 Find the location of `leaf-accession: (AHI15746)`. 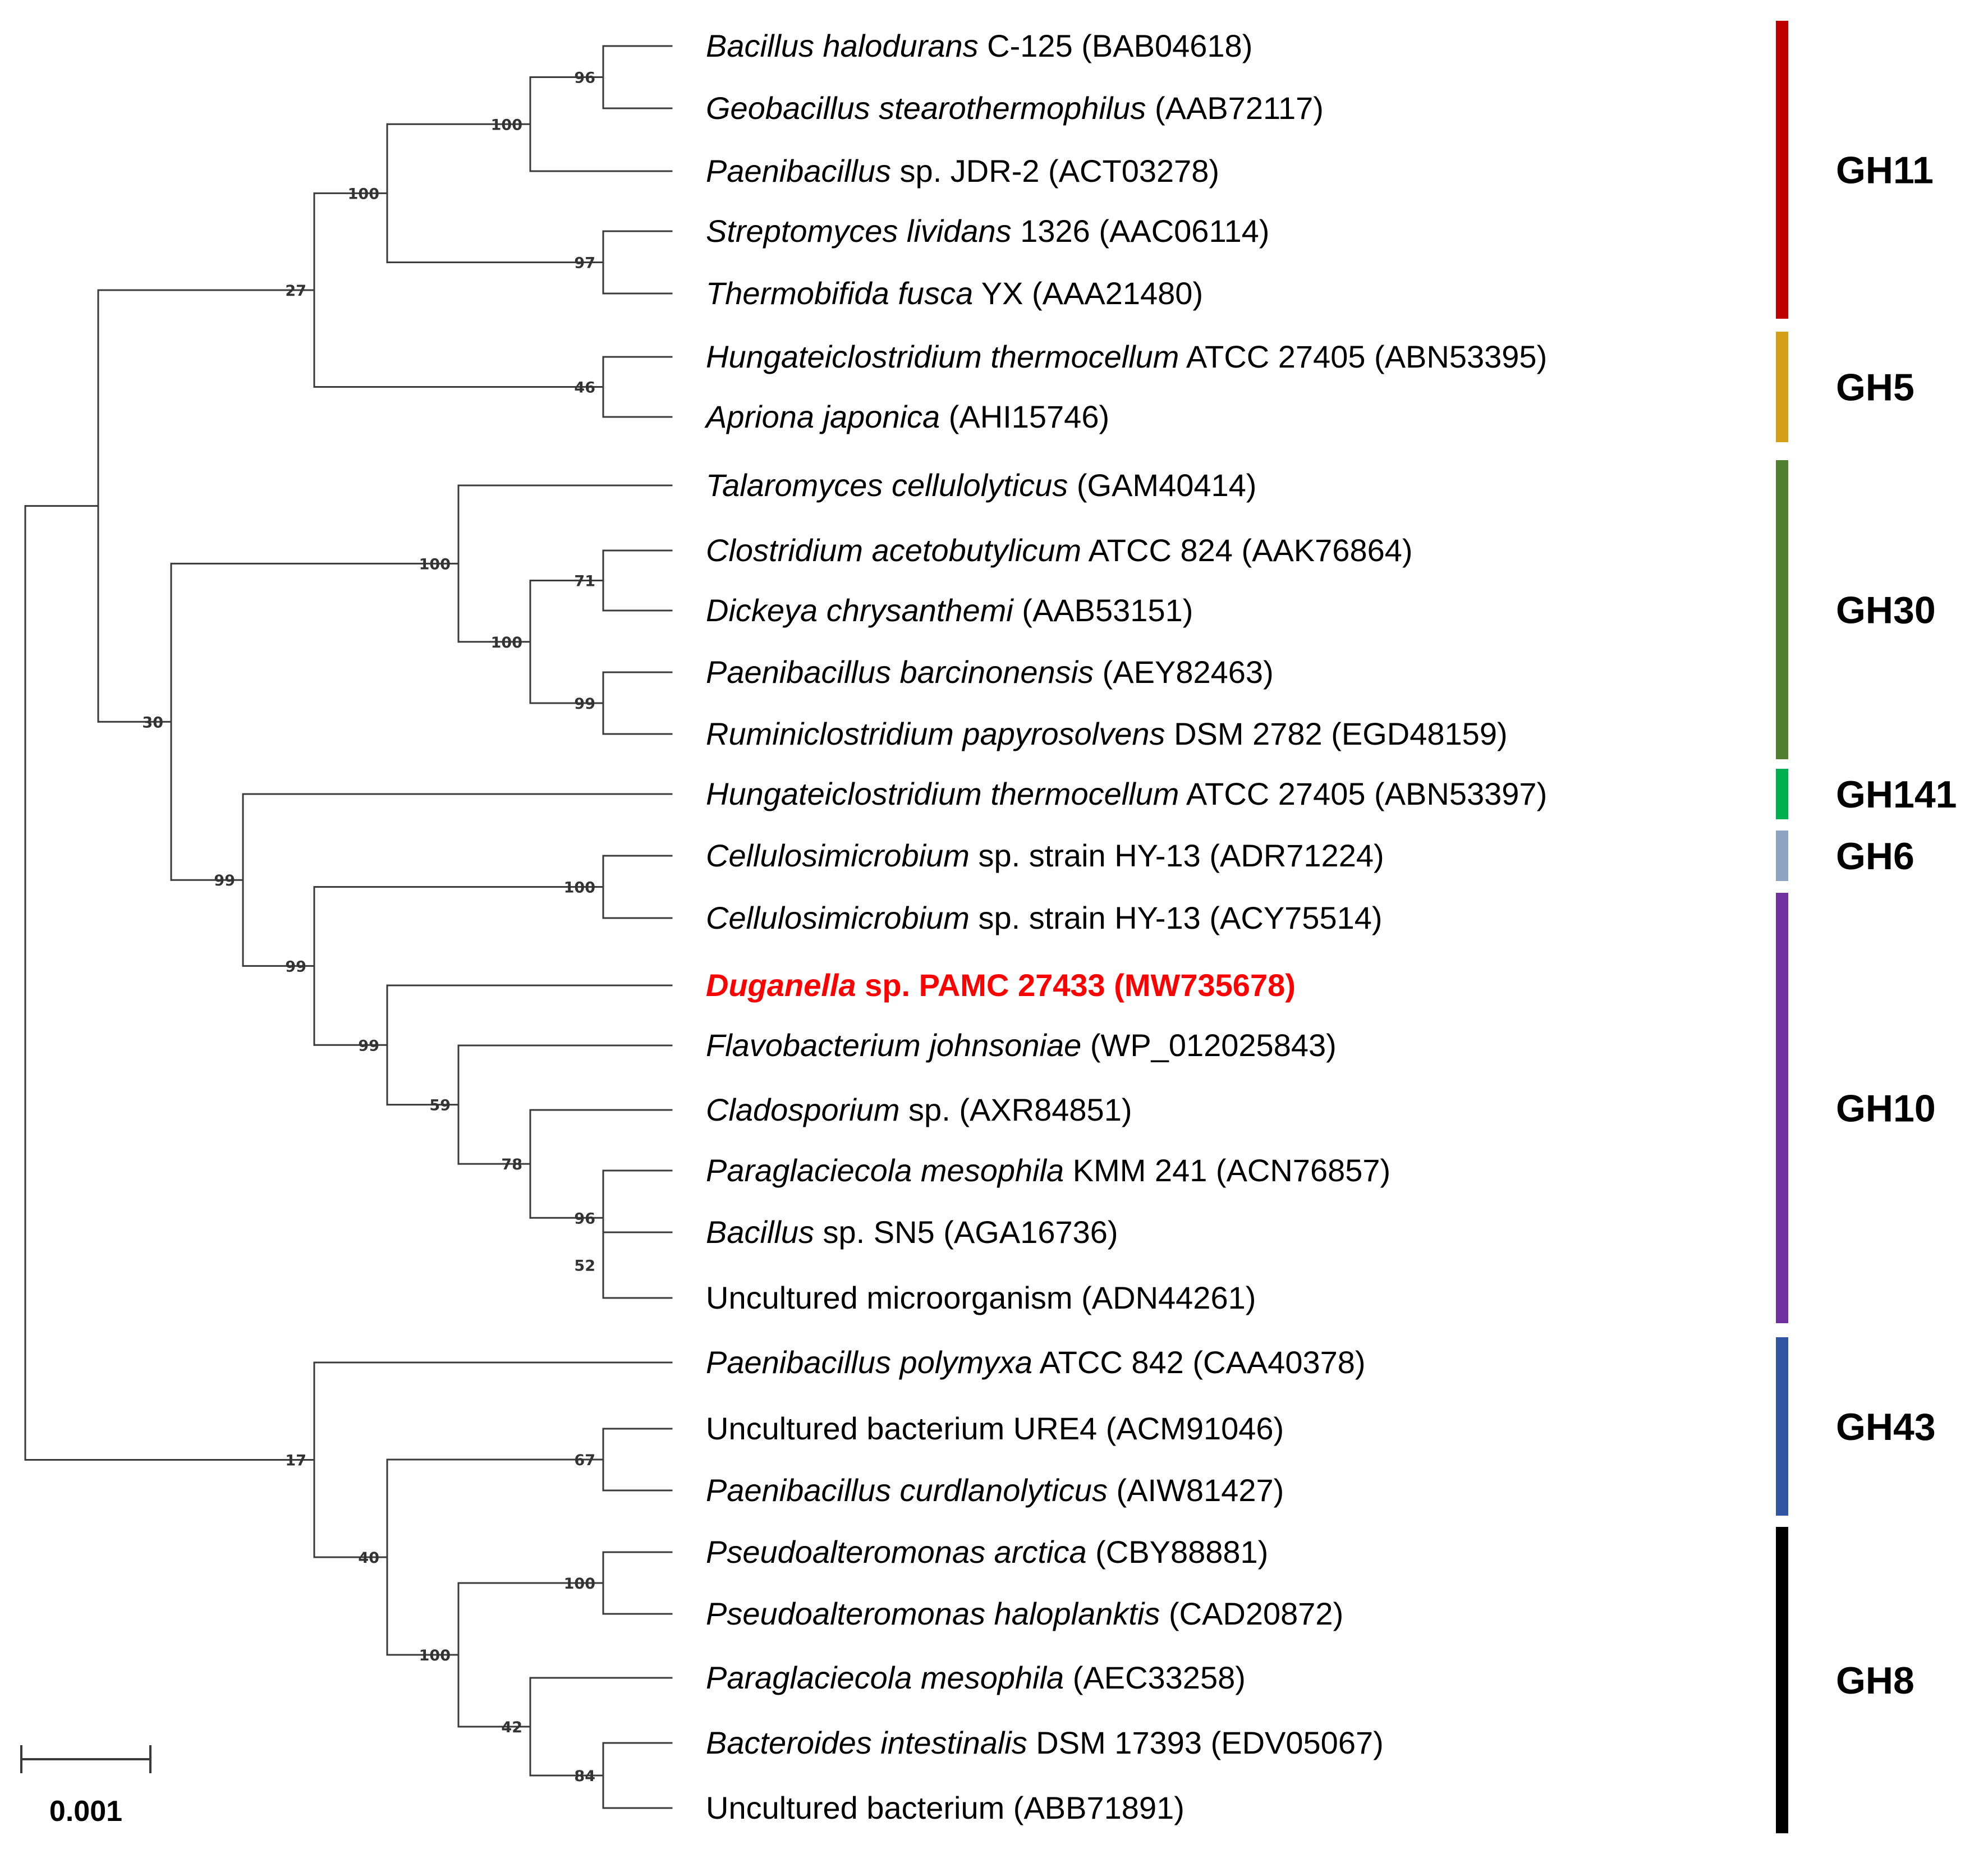

leaf-accession: (AHI15746) is located at coordinates (1024, 416).